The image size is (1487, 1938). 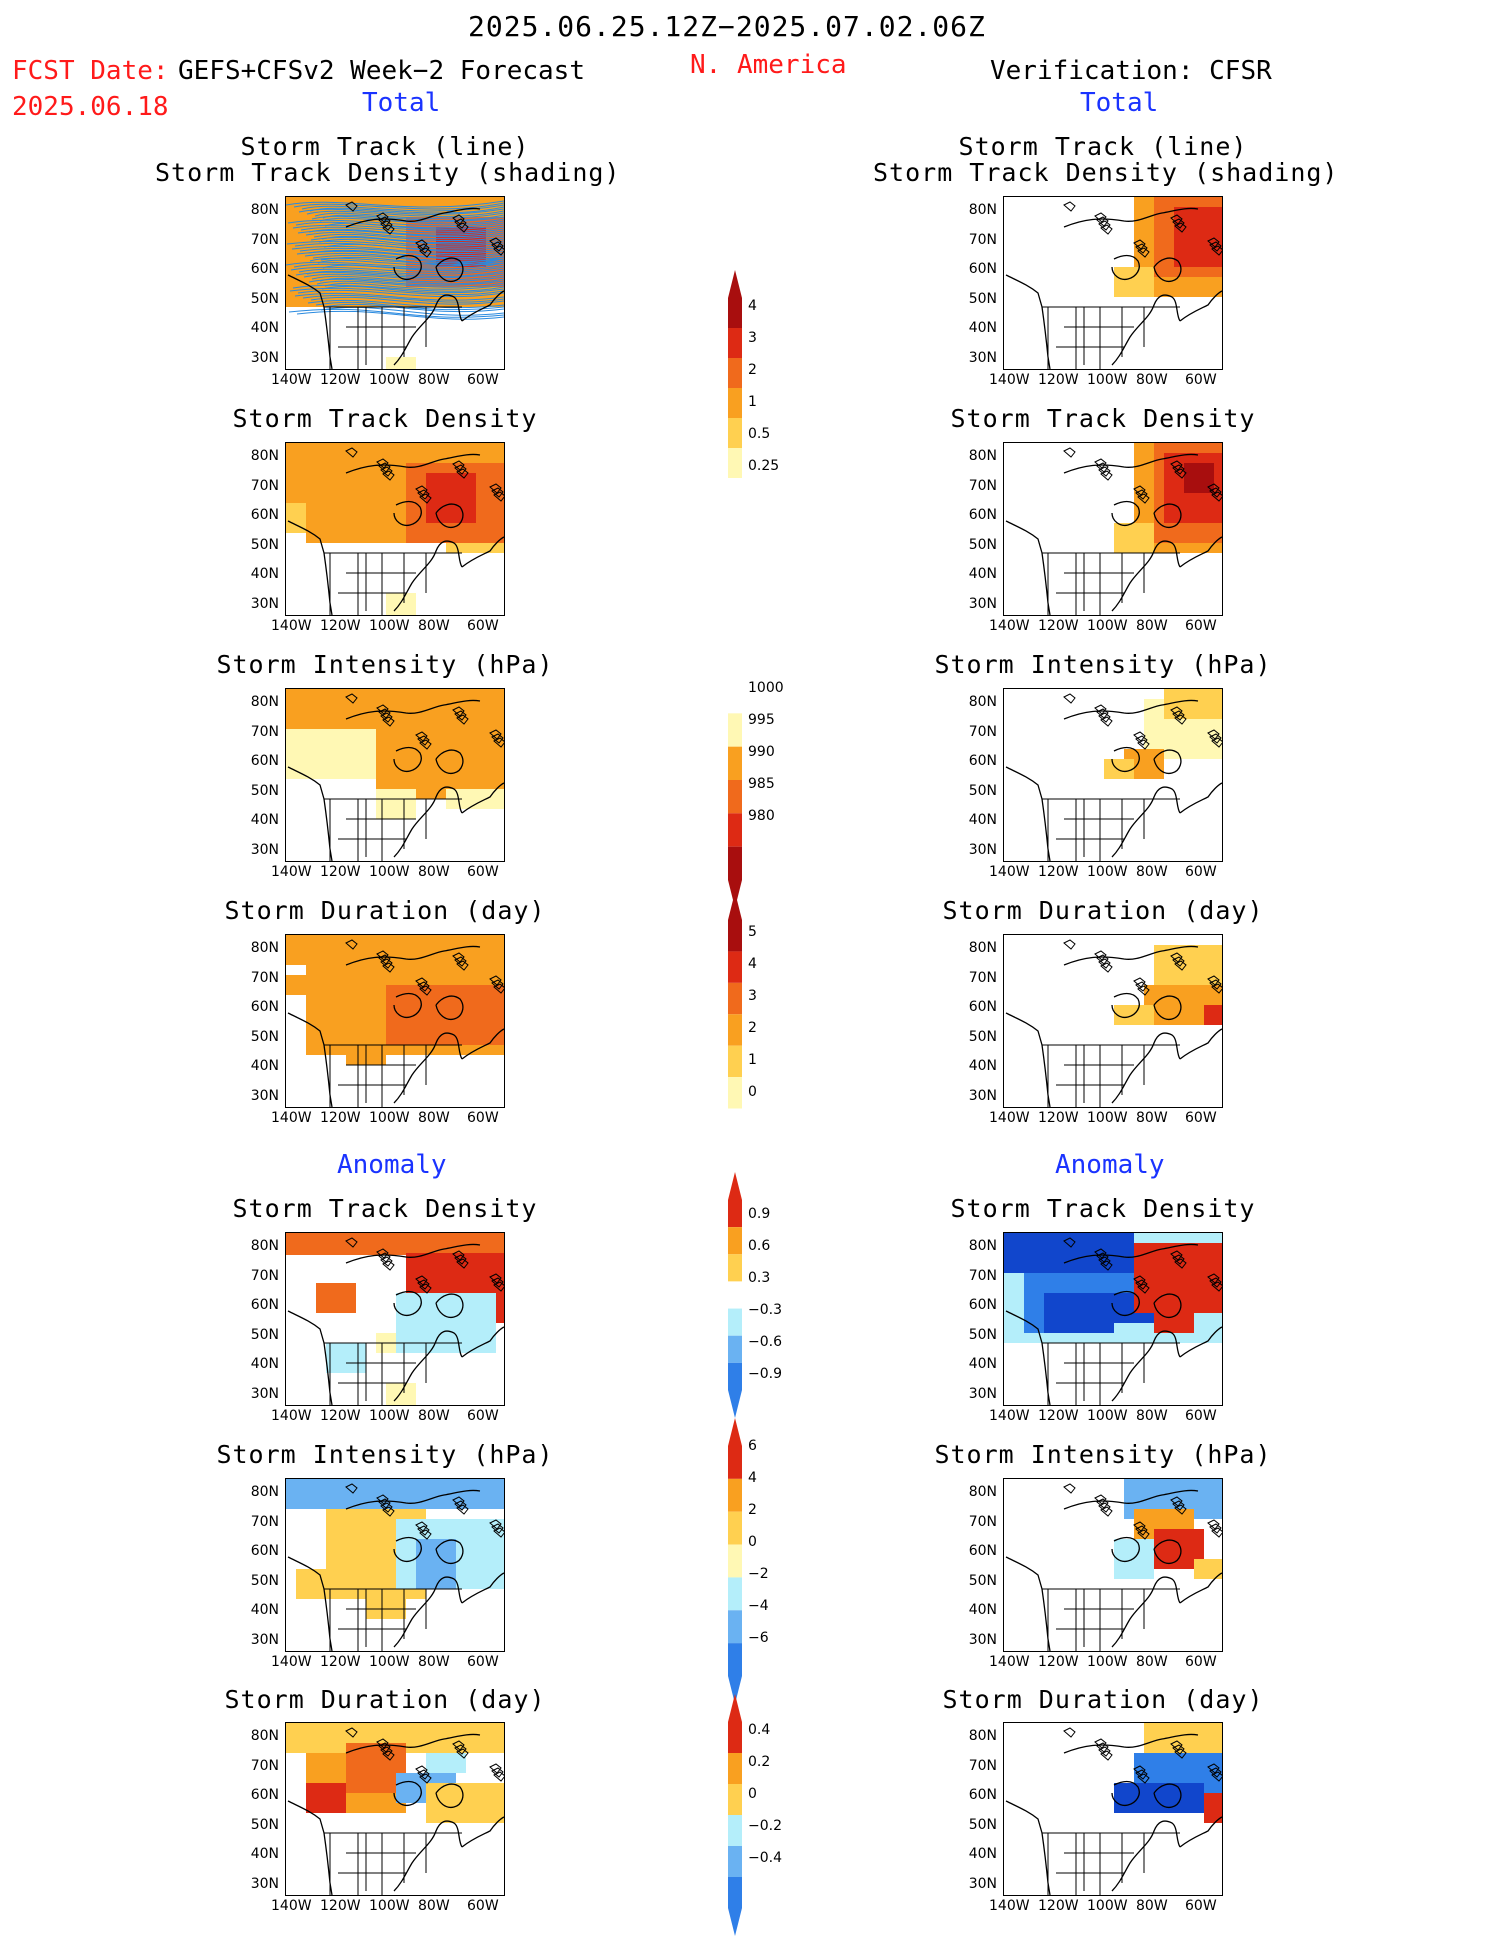 I want to click on colorbar-tick-label: 5, so click(x=752, y=932).